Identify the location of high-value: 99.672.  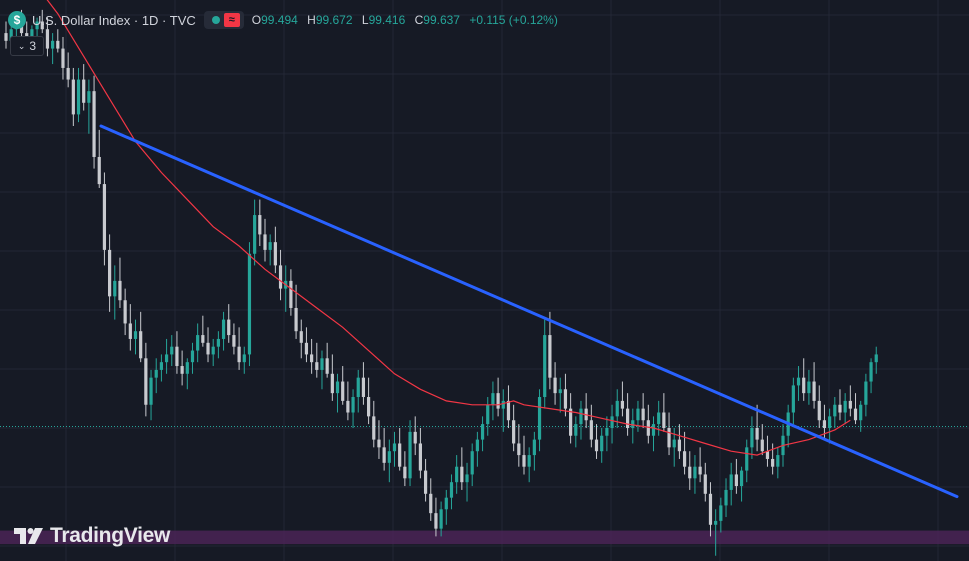
(334, 20).